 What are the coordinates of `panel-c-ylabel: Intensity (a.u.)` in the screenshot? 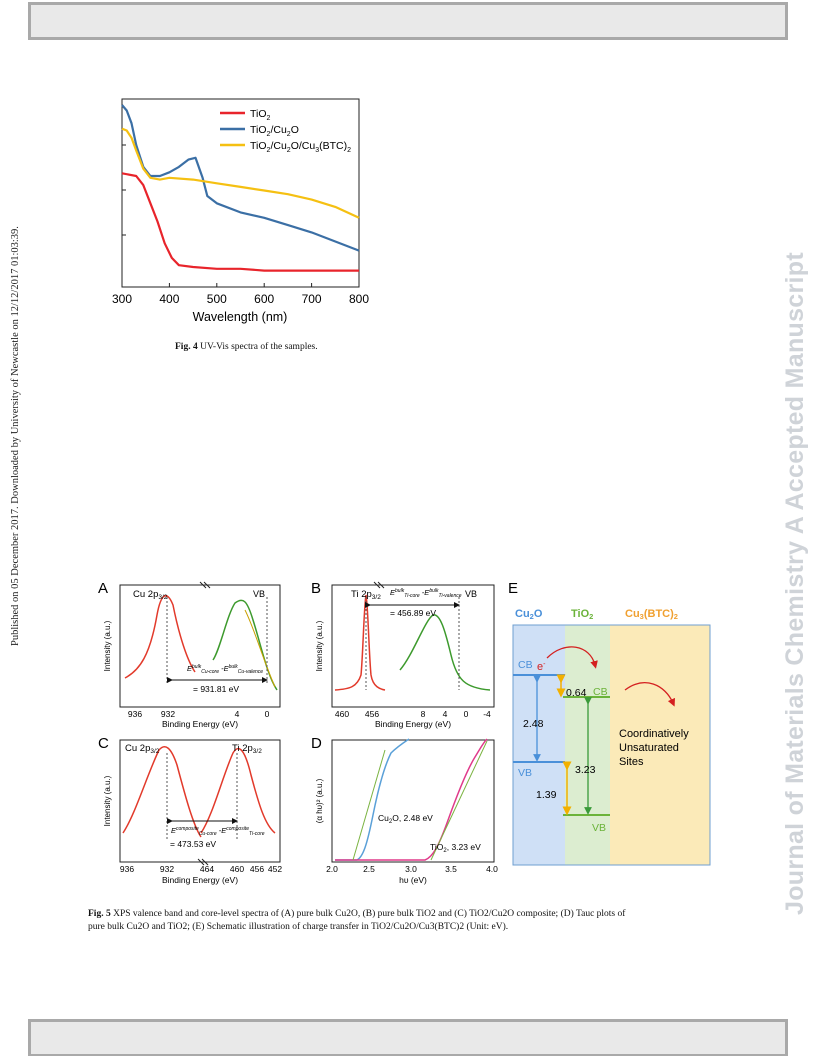 It's located at (107, 800).